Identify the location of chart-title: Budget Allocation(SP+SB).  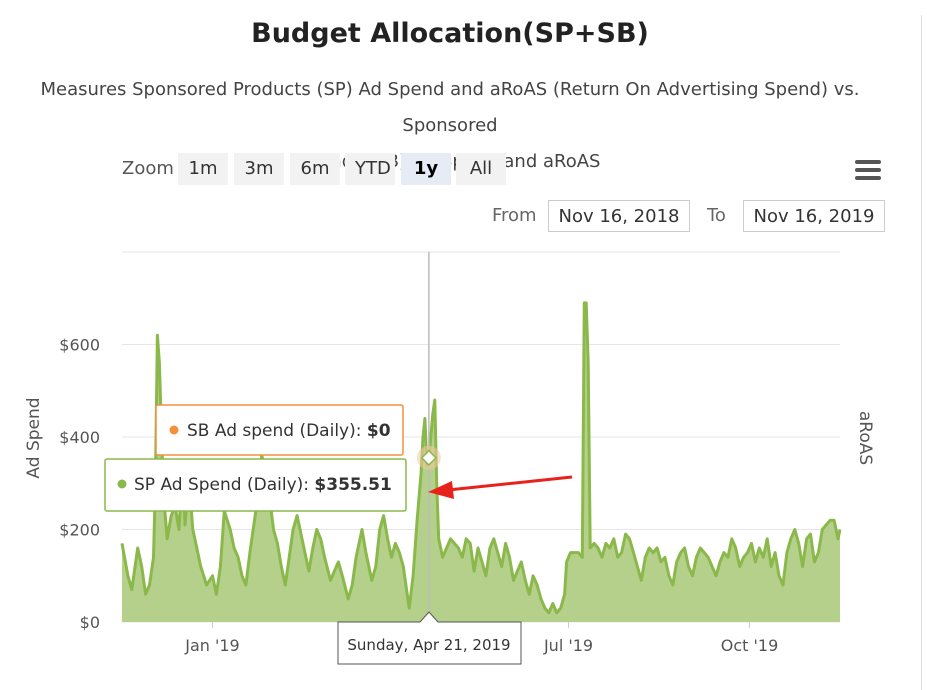
(450, 33).